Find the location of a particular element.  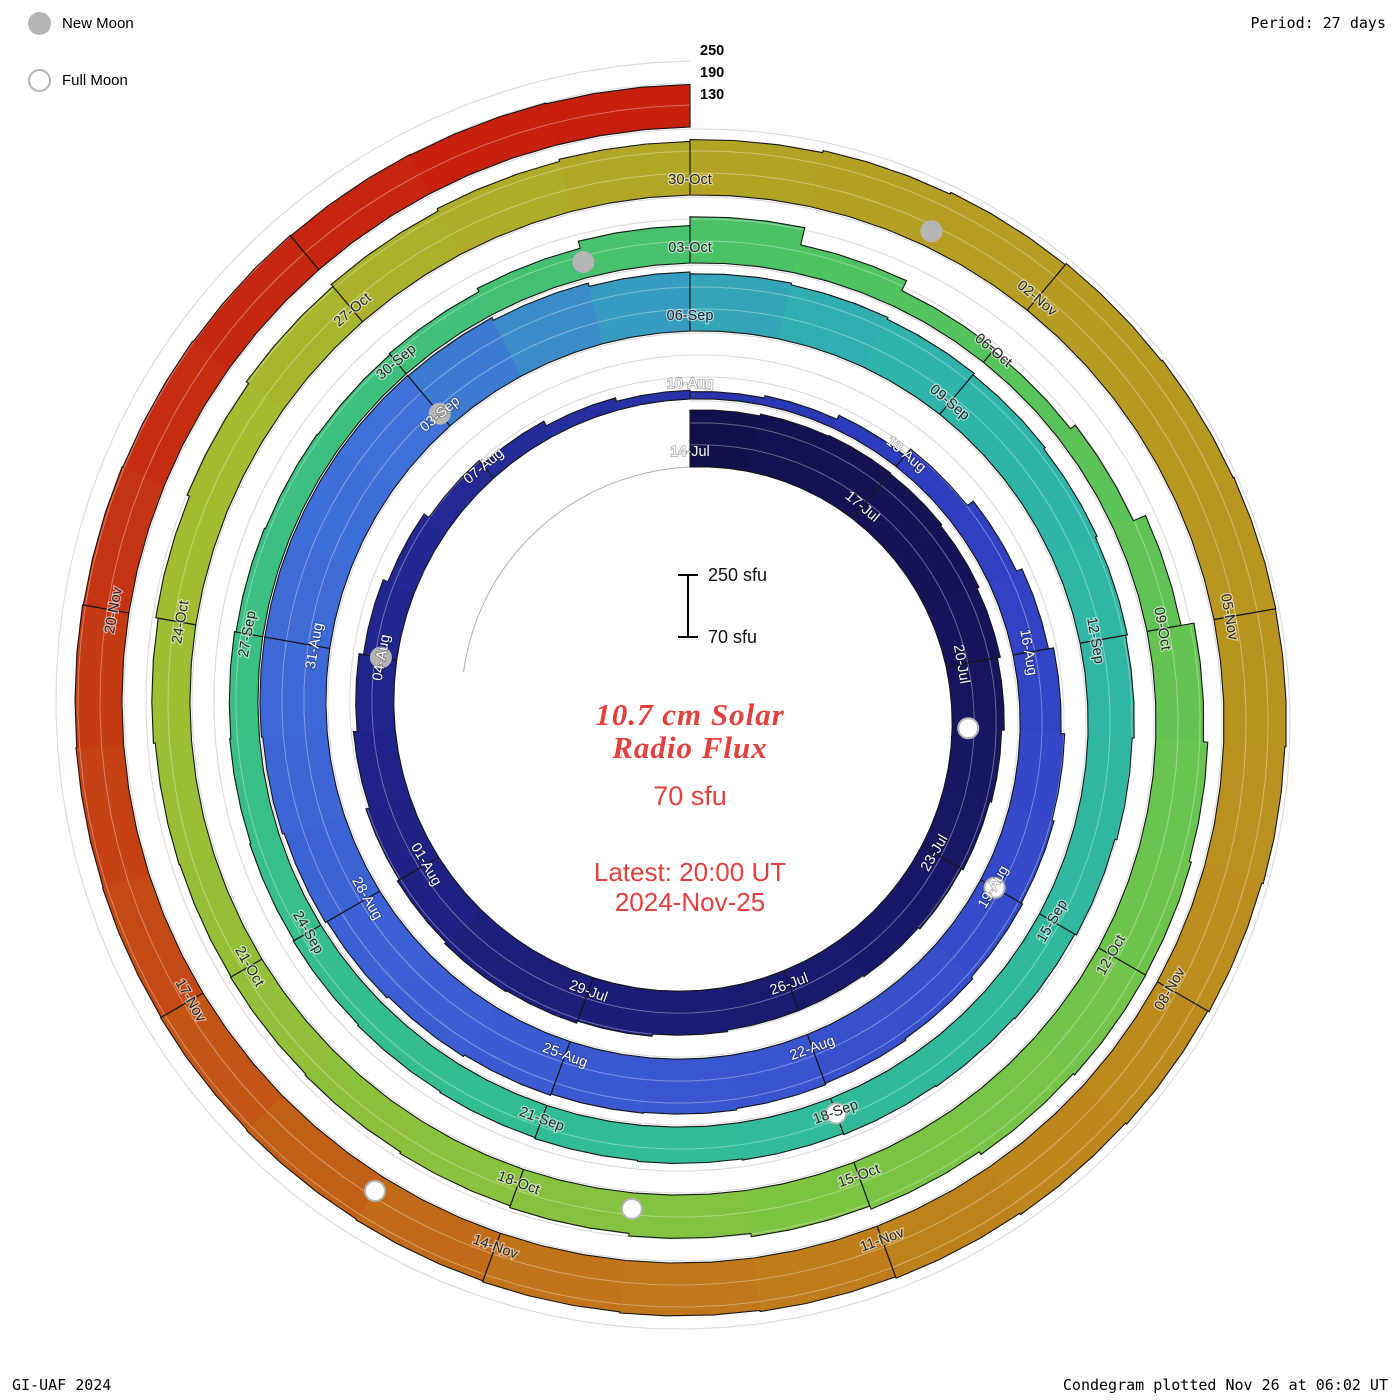

chart-title: 10.7 cm Solar Radio Flux is located at coordinates (690, 731).